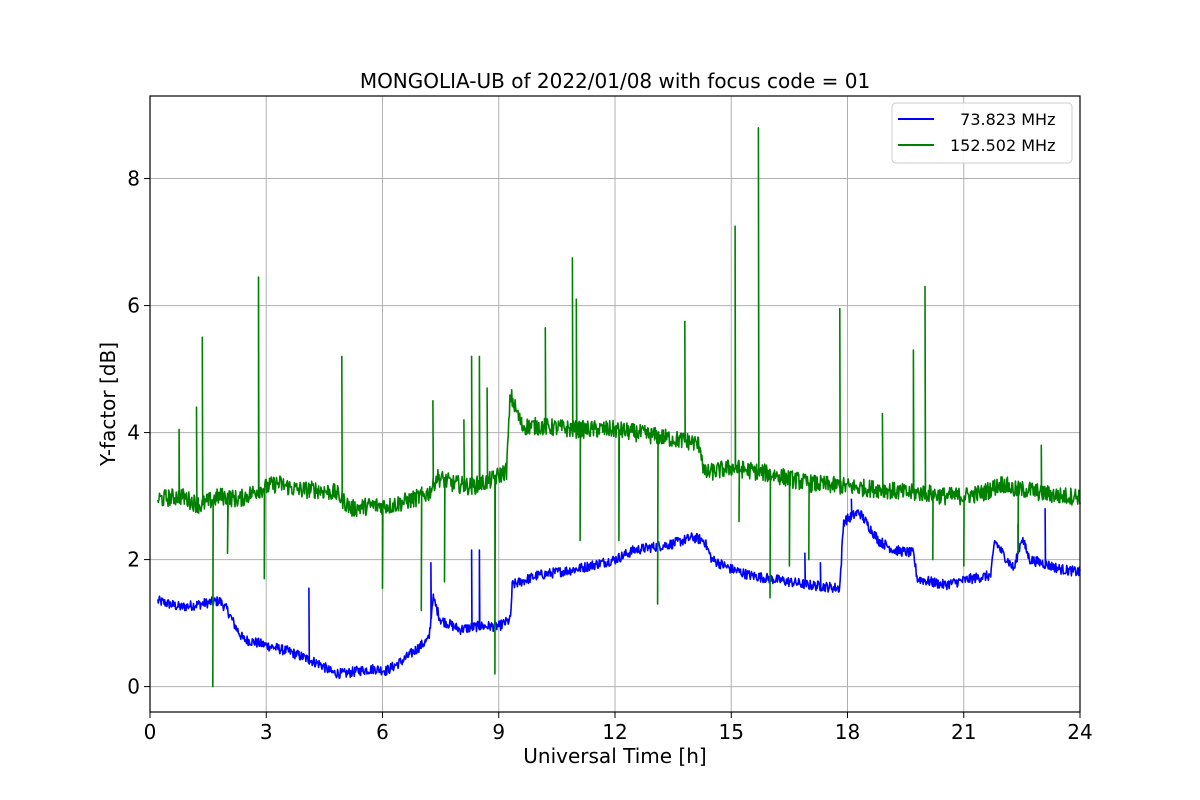  What do you see at coordinates (498, 732) in the screenshot?
I see `x-tick-label: 9` at bounding box center [498, 732].